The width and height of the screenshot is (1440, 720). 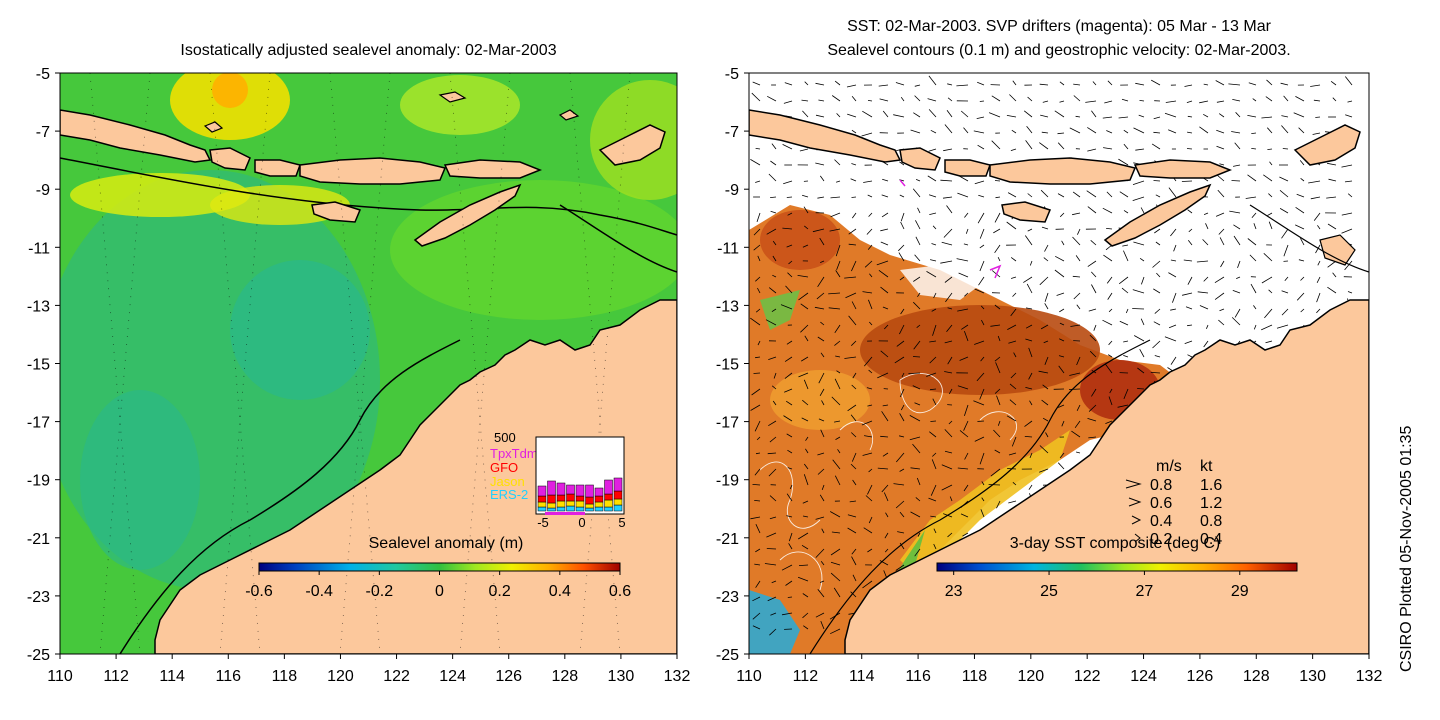 What do you see at coordinates (259, 591) in the screenshot?
I see `left-colorbar-tick-label: -0.6` at bounding box center [259, 591].